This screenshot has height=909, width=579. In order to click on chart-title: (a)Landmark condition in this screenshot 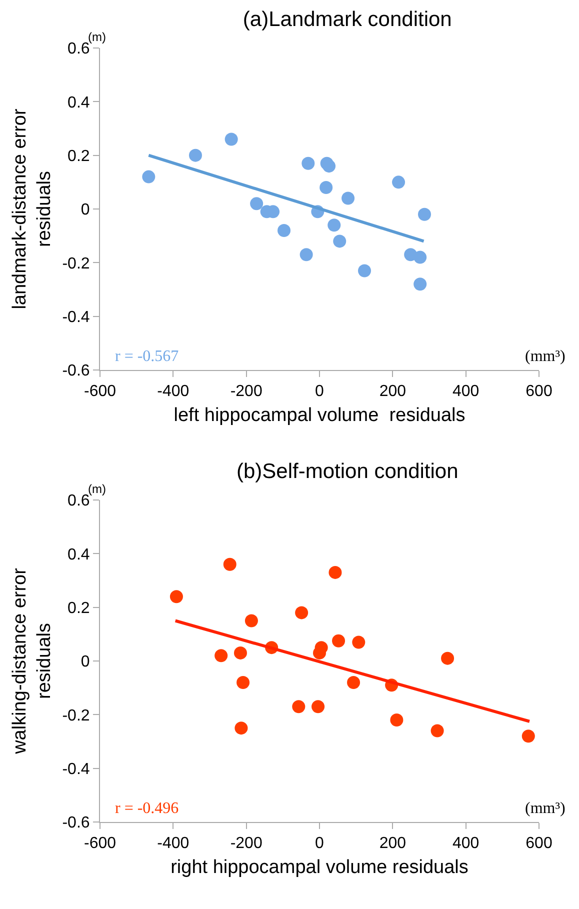, I will do `click(347, 19)`.